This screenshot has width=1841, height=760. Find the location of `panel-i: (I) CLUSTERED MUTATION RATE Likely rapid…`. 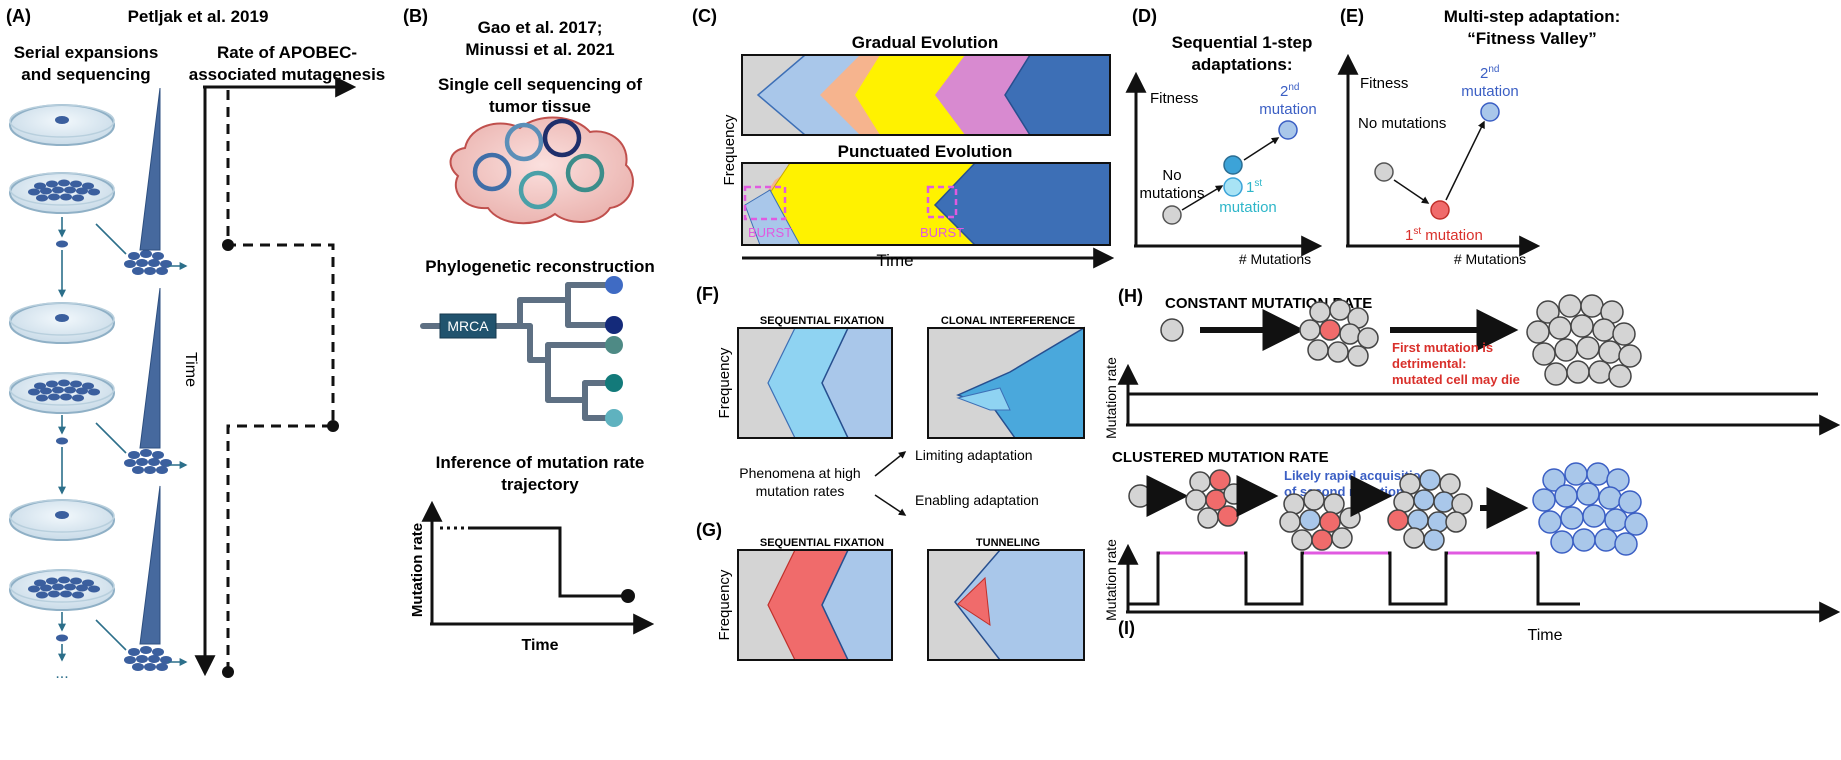

panel-i: (I) CLUSTERED MUTATION RATE Likely rapid… is located at coordinates (1472, 546).